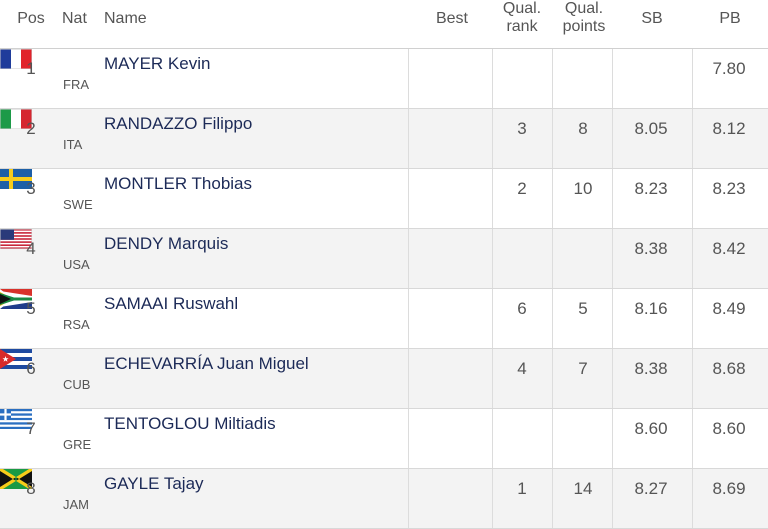  Describe the element at coordinates (31, 68) in the screenshot. I see `position: 1` at that location.